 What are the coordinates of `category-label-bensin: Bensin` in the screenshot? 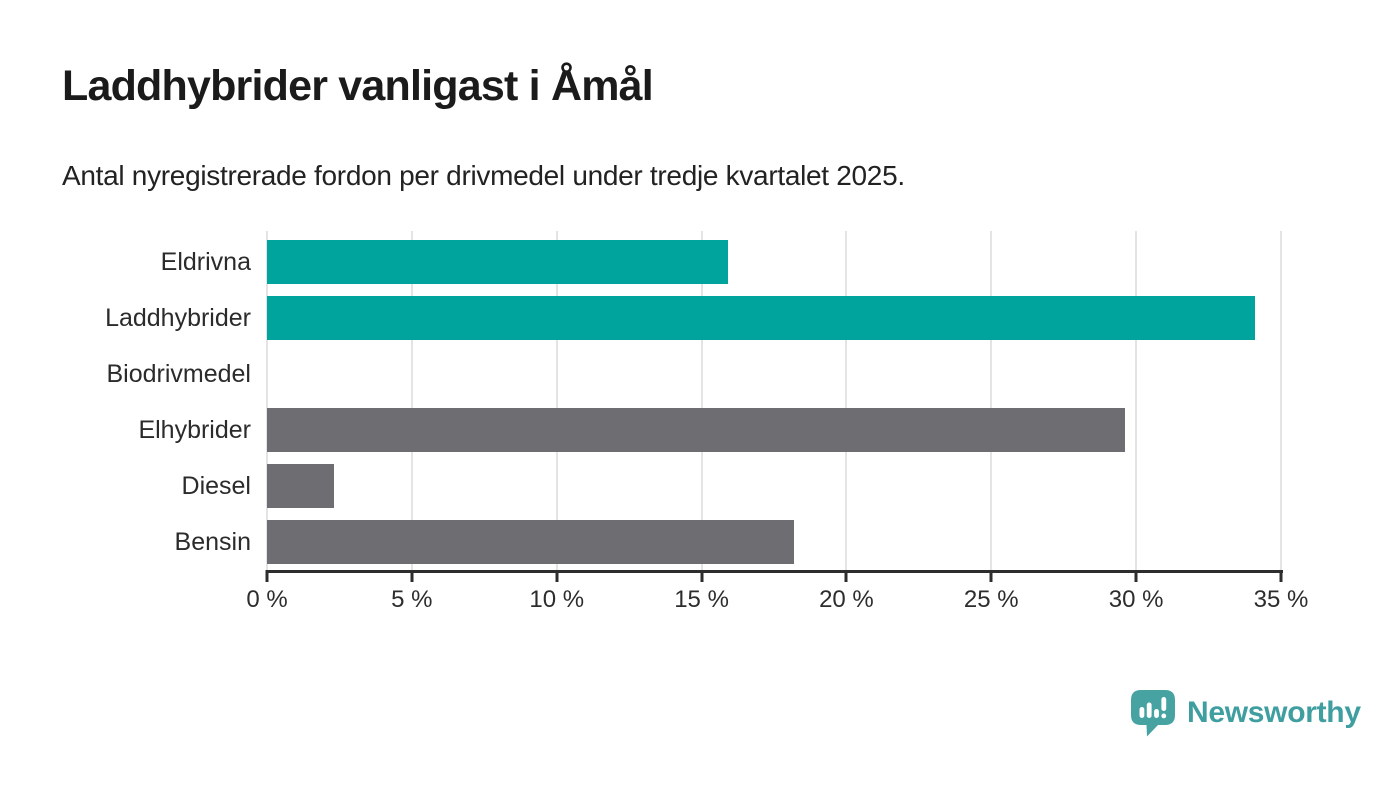 It's located at (212, 542).